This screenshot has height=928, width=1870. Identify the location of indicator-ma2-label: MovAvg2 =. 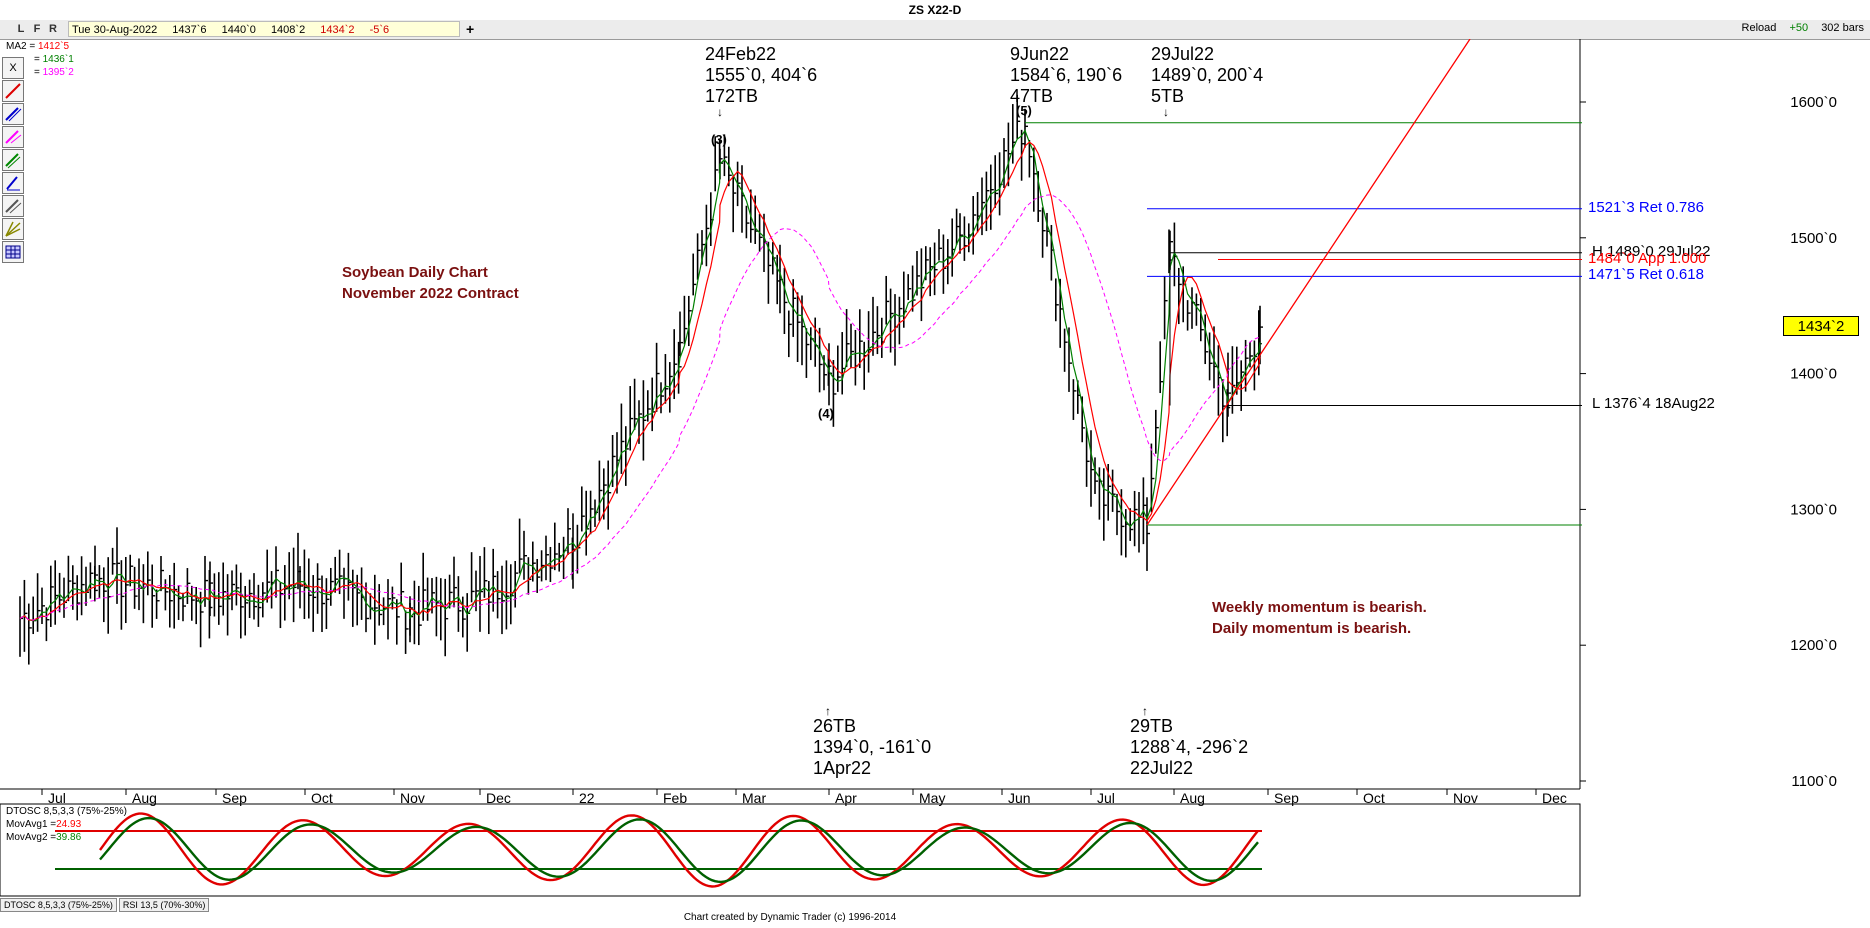
(31, 837).